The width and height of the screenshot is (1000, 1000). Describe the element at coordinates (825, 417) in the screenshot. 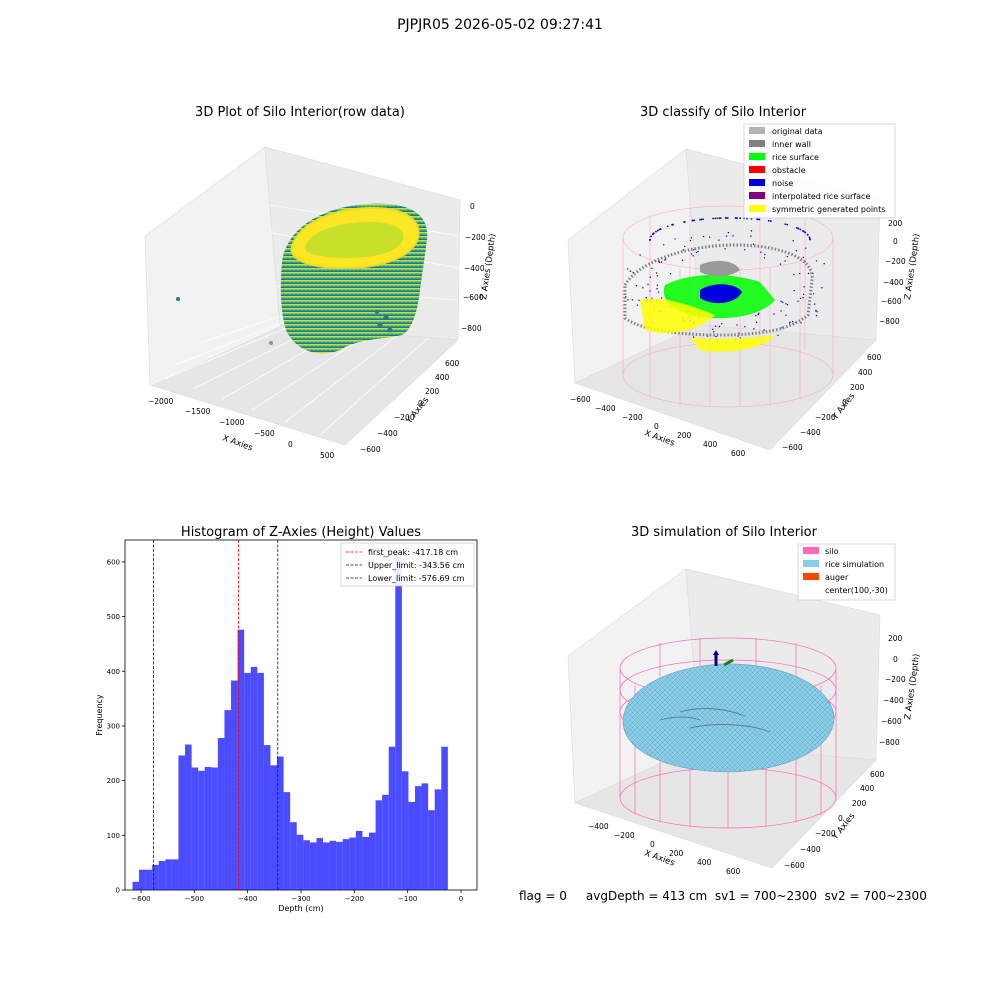

I see `classify-y-tick: −200` at that location.